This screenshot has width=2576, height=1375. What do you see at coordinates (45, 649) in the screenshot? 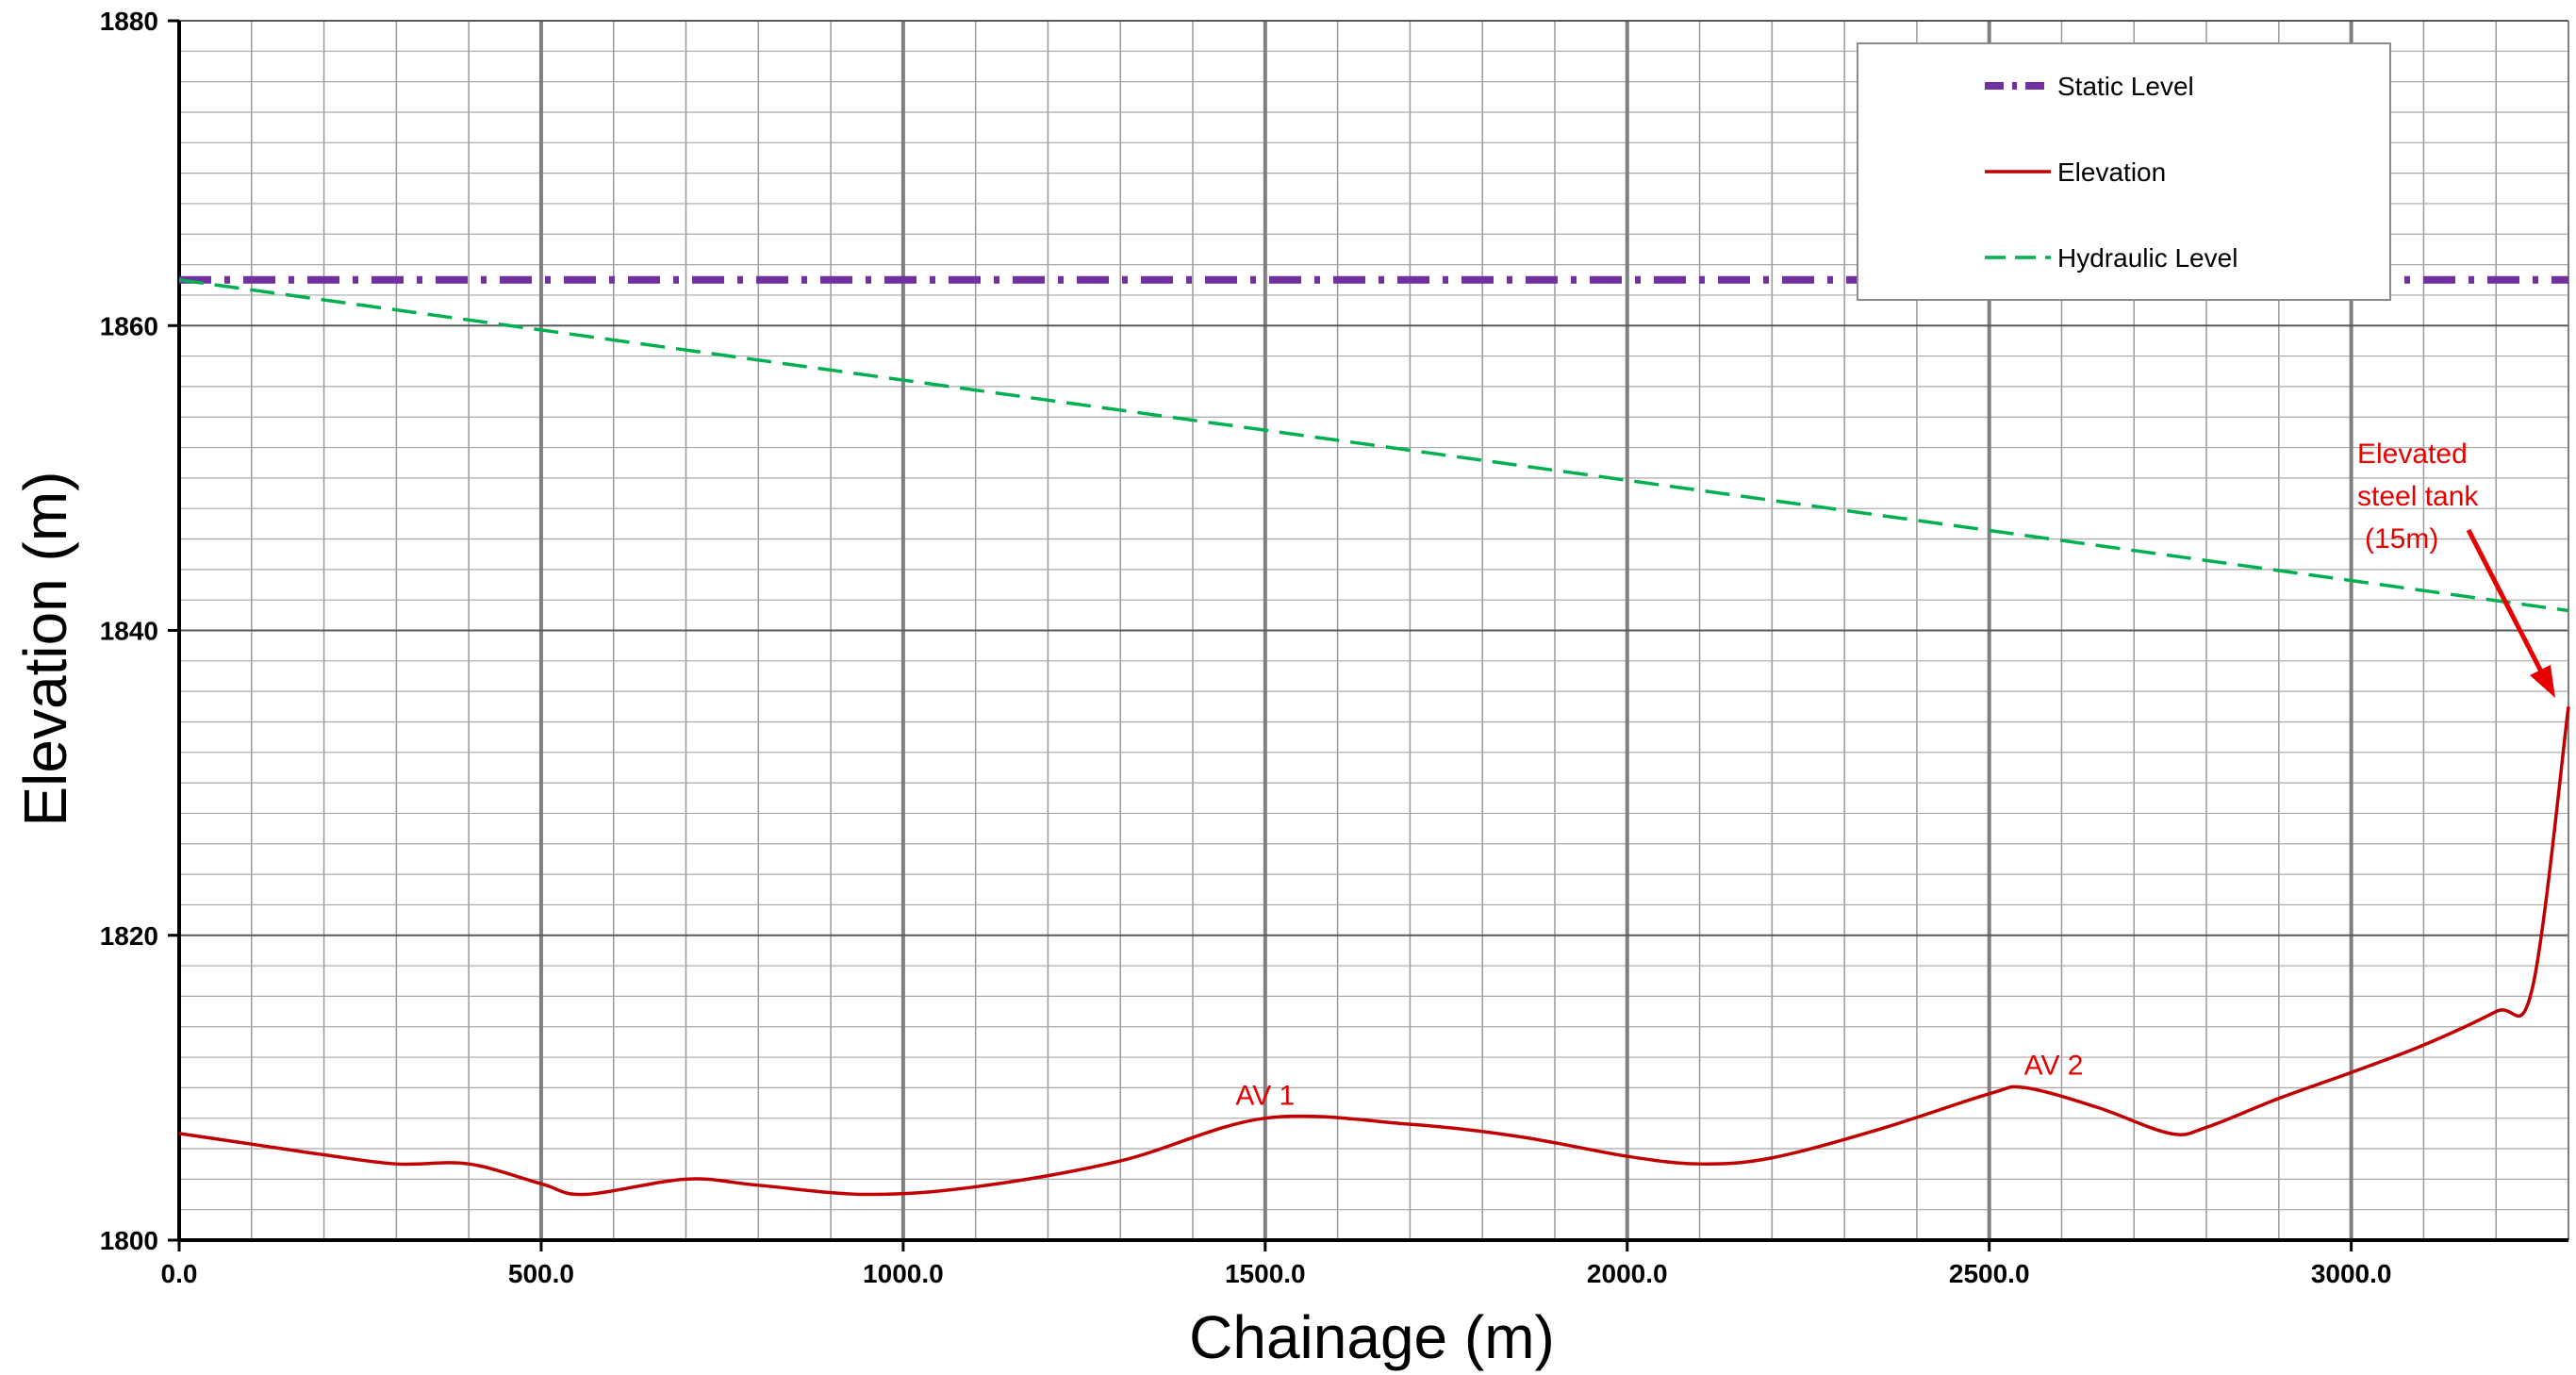
I see `y-axis-title: Elevation (m)` at bounding box center [45, 649].